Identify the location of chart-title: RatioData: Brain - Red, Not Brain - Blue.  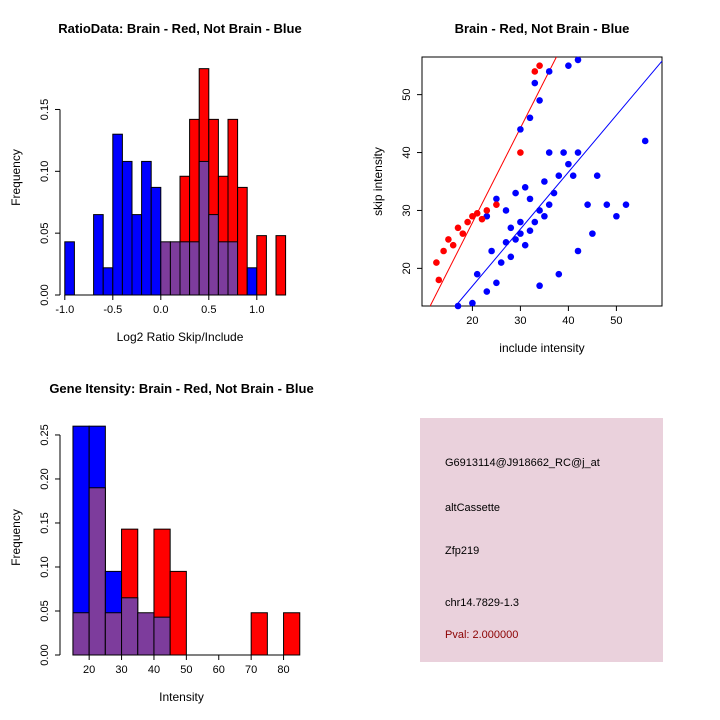
(179, 28).